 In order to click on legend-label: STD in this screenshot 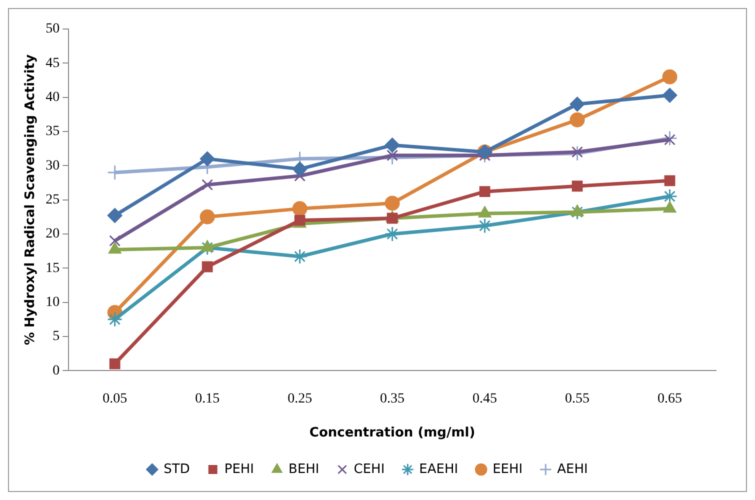, I will do `click(177, 469)`.